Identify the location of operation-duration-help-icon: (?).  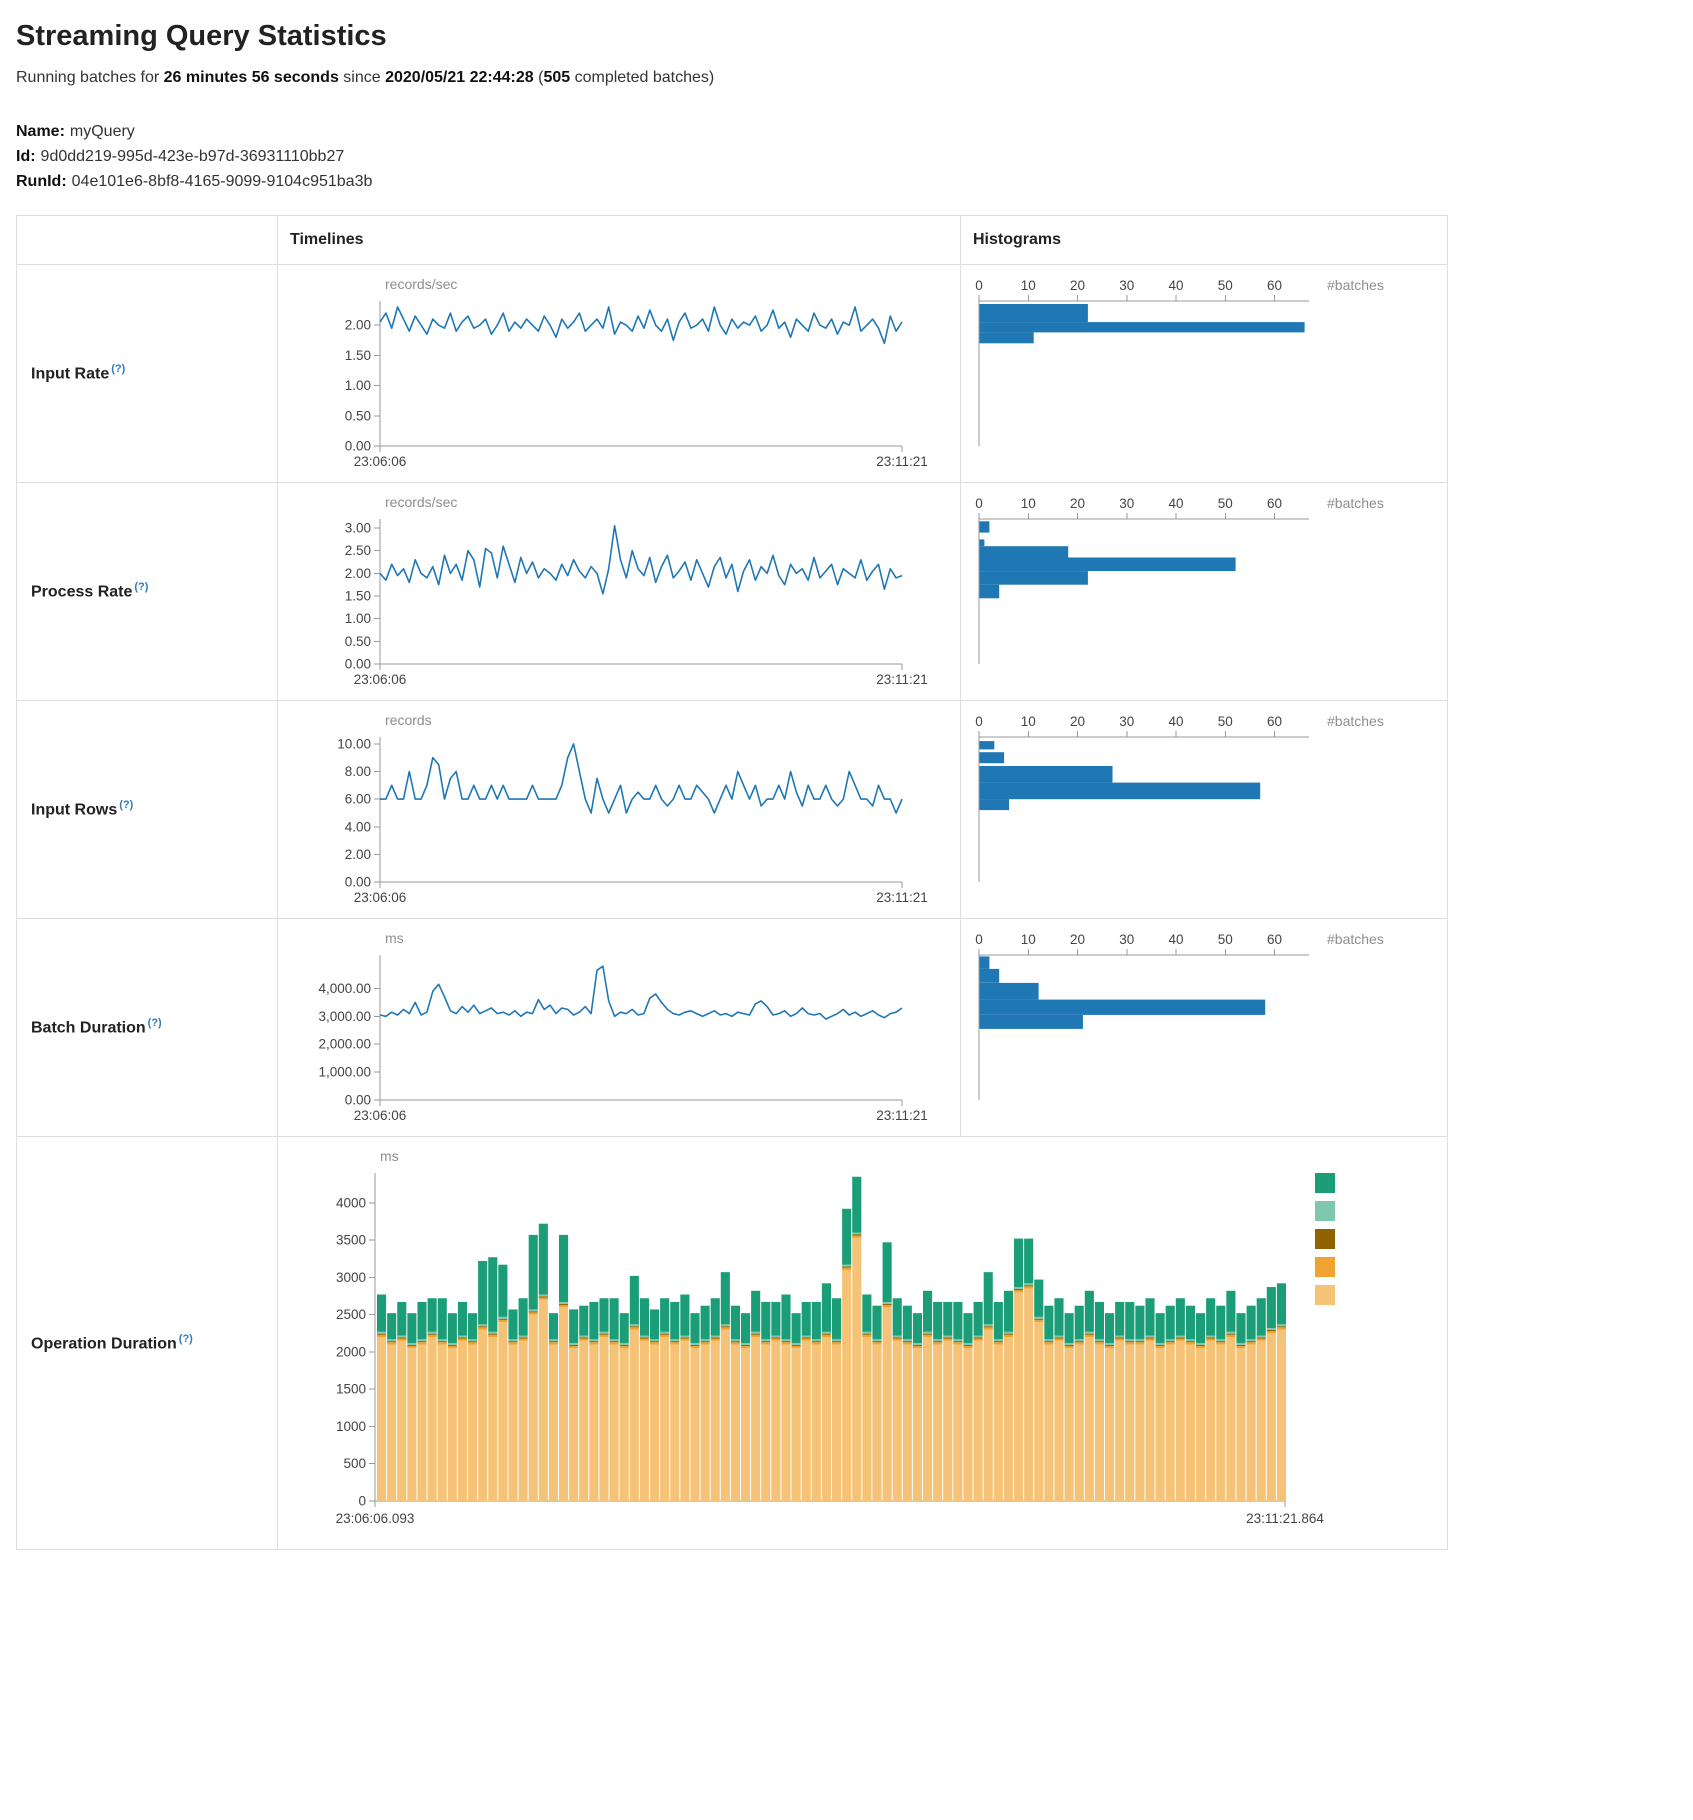
(185, 1338).